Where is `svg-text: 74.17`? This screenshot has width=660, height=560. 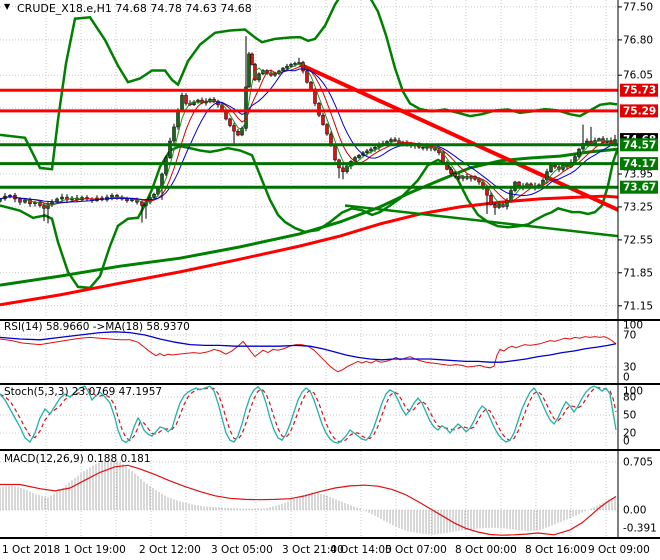
svg-text: 74.17 is located at coordinates (639, 164).